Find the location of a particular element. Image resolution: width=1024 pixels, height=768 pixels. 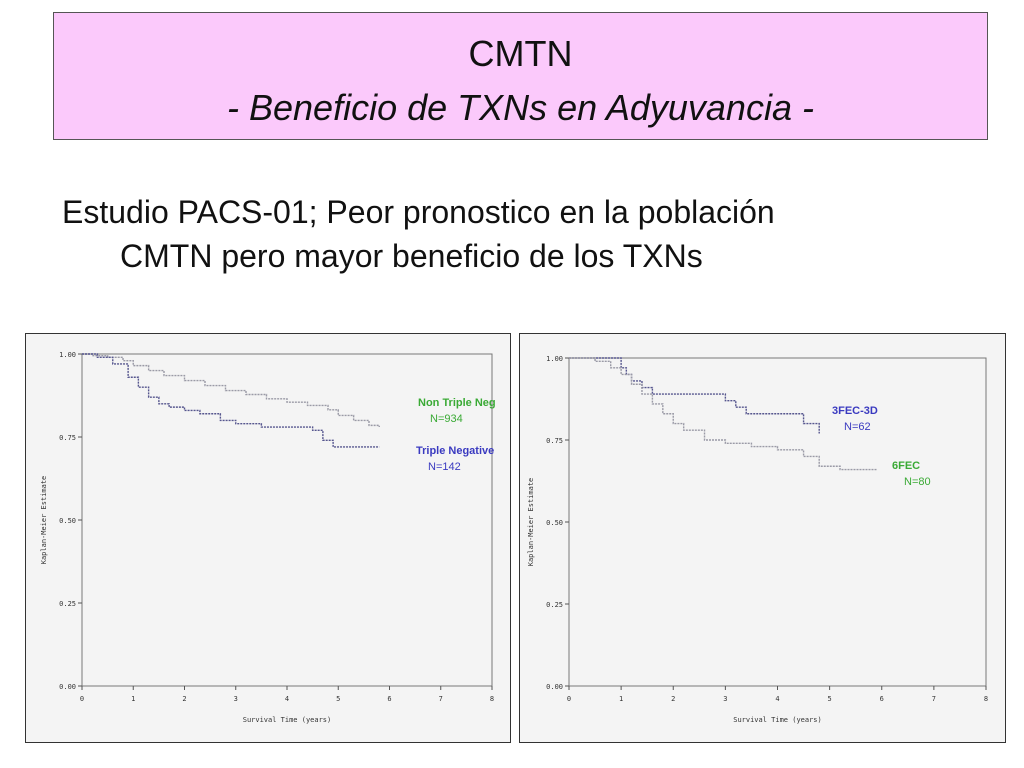

legend-label: 6FEC is located at coordinates (906, 466).